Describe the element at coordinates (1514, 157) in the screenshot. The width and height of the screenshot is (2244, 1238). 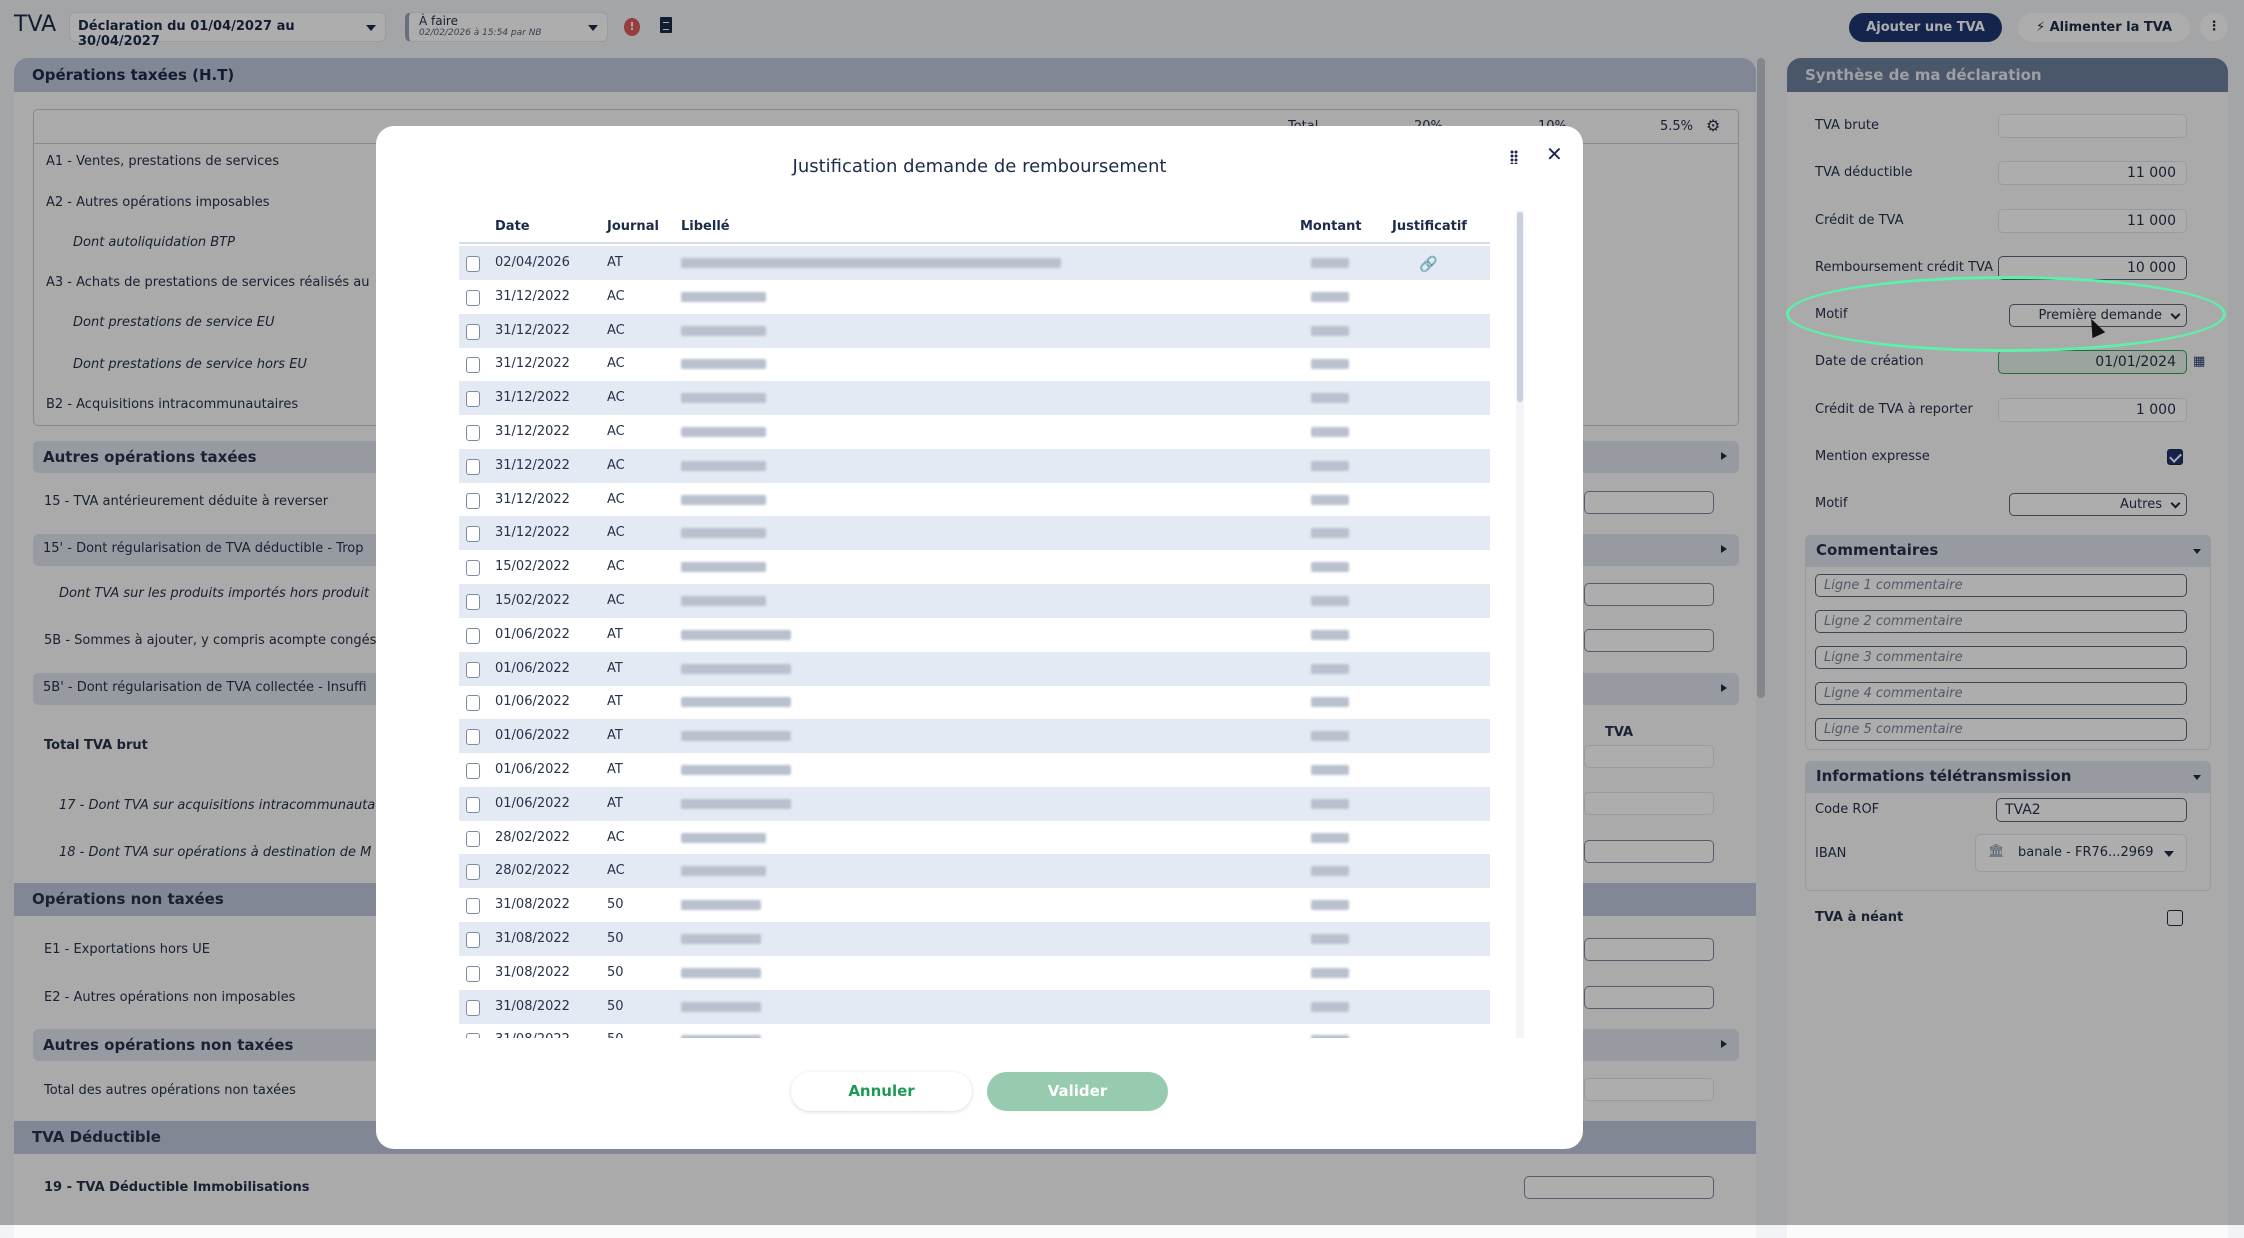
I see `drag-handle-icon` at that location.